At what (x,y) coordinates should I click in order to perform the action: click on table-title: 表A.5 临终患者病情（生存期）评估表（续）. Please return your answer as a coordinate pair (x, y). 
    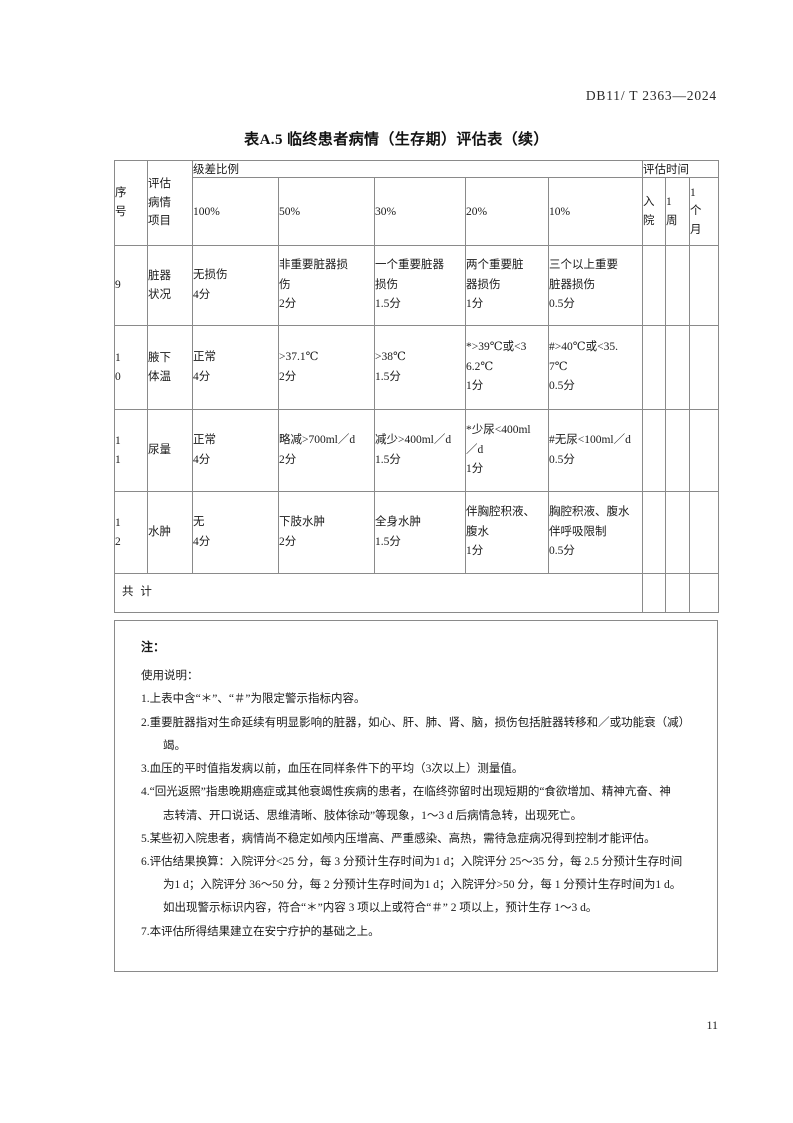
    Looking at the image, I should click on (396, 140).